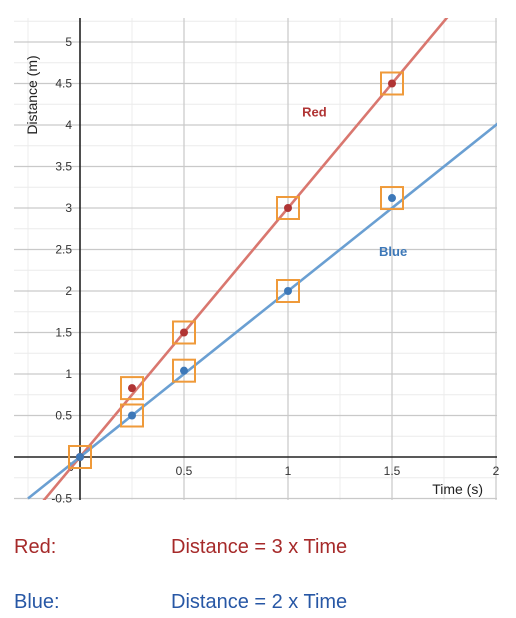 The height and width of the screenshot is (618, 516). I want to click on y-axis-title: Distance (m), so click(32, 94).